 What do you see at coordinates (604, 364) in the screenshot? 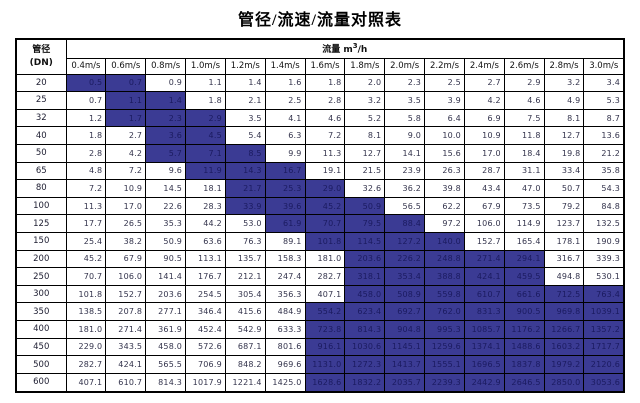
I see `flow-value-cell-highlighted: 2120.6` at bounding box center [604, 364].